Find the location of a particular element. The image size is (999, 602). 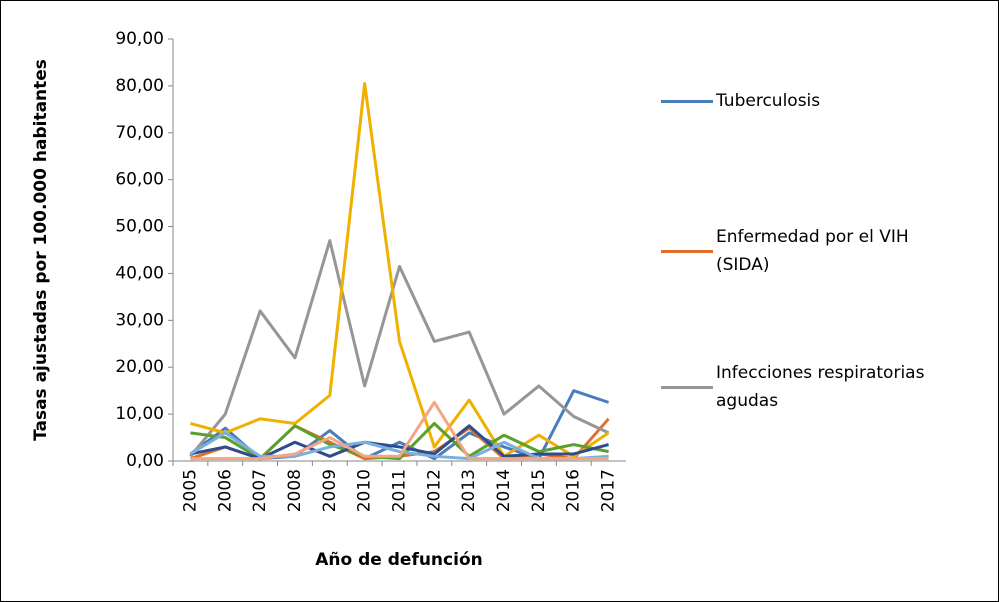

legend-item: Tuberculosis is located at coordinates (811, 101).